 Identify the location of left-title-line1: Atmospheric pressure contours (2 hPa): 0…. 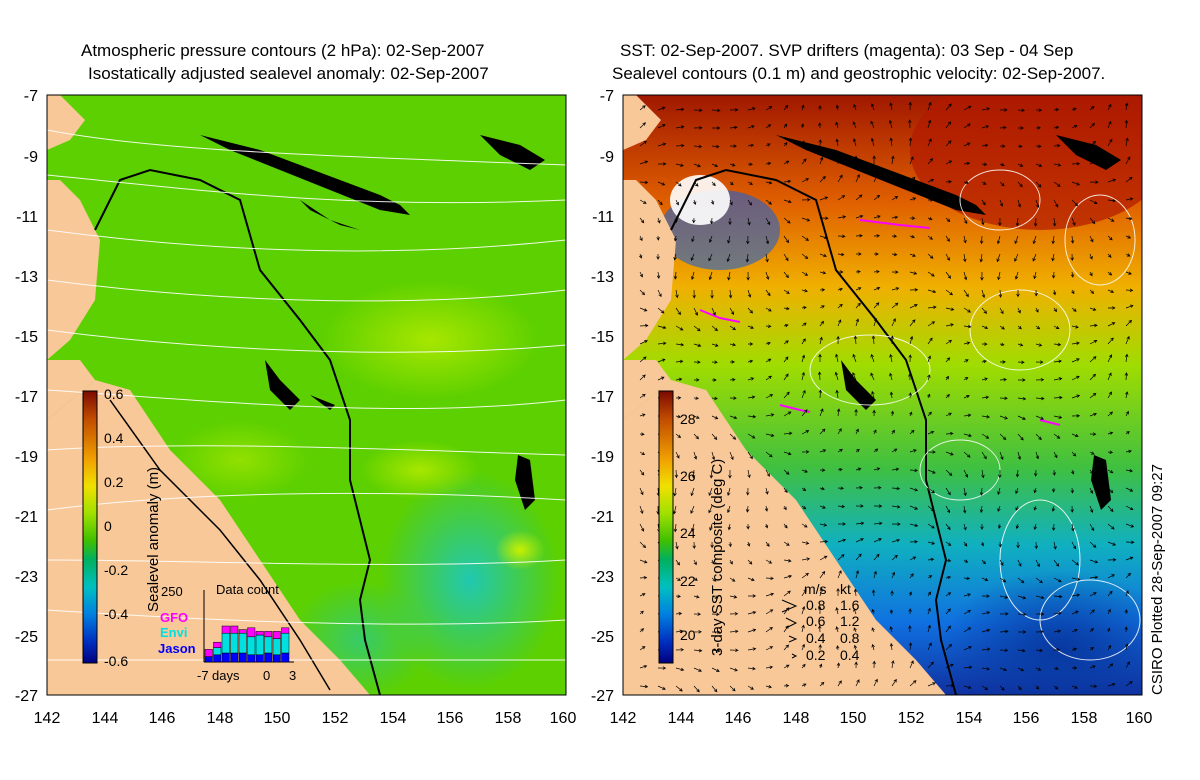
(283, 50).